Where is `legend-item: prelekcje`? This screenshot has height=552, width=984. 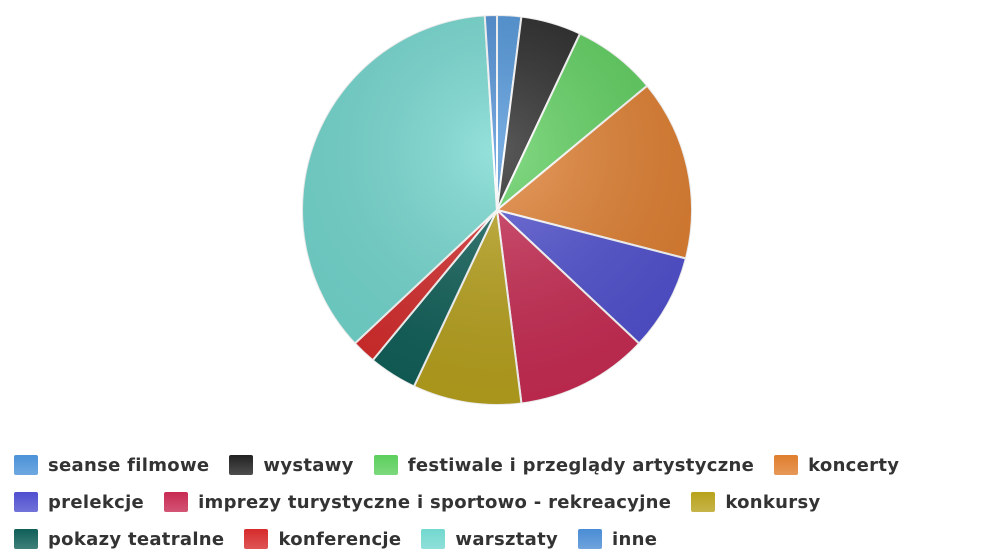
legend-item: prelekcje is located at coordinates (79, 502).